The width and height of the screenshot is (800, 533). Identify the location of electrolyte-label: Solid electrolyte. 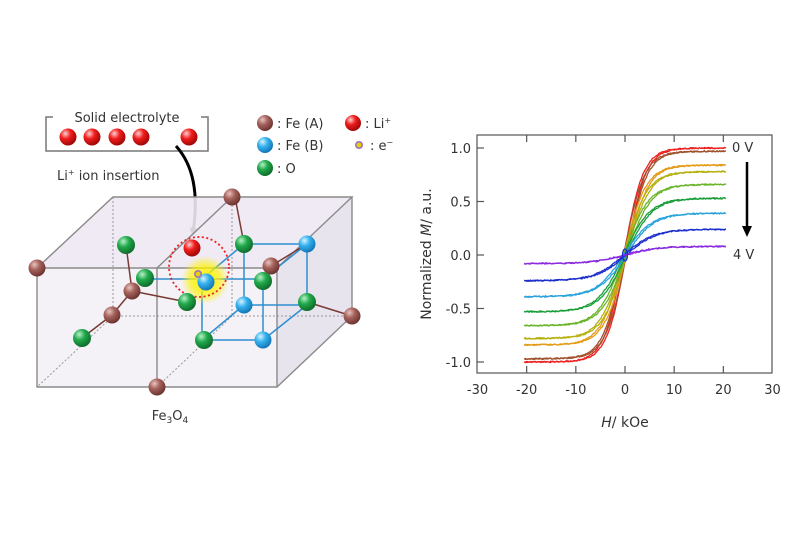
(126, 118).